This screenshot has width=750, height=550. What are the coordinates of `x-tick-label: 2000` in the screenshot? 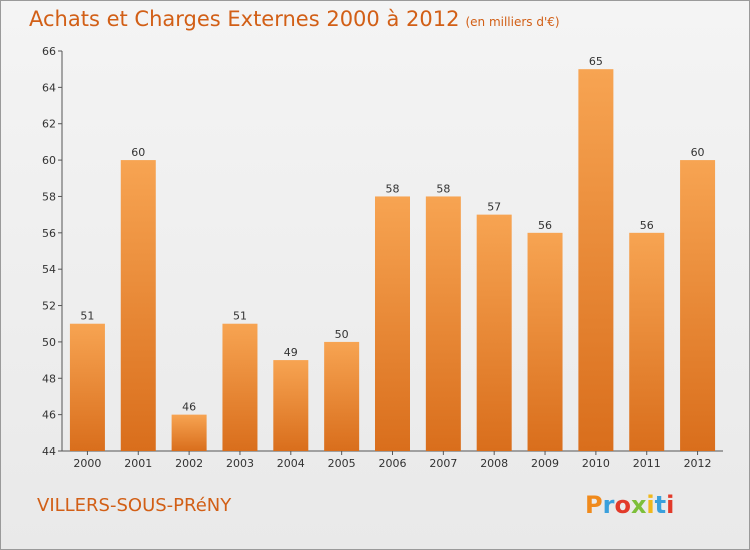 It's located at (87, 463).